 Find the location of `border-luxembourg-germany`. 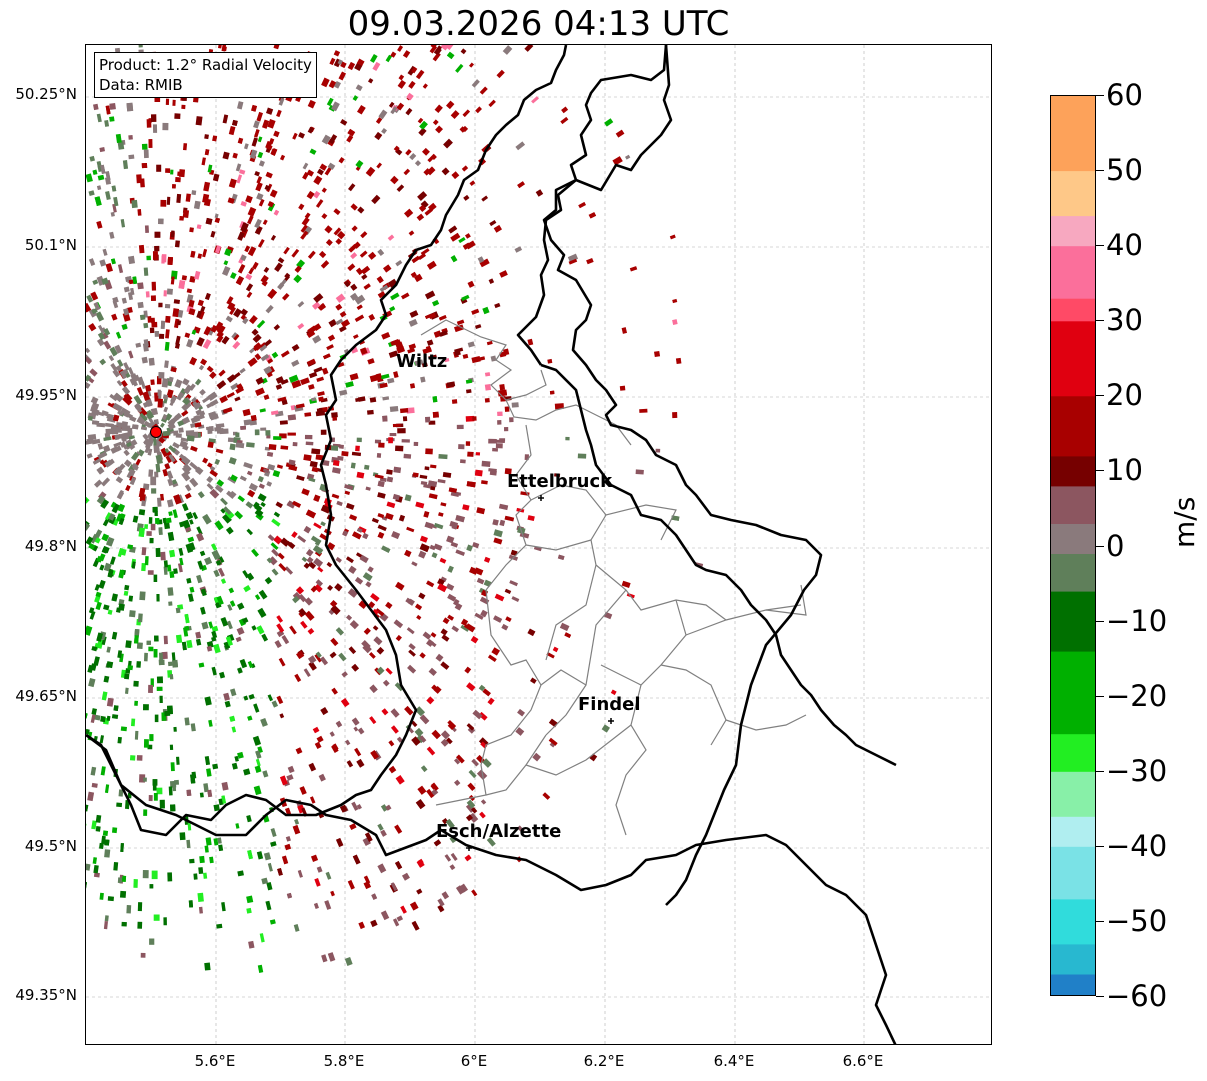

border-luxembourg-germany is located at coordinates (718, 565).